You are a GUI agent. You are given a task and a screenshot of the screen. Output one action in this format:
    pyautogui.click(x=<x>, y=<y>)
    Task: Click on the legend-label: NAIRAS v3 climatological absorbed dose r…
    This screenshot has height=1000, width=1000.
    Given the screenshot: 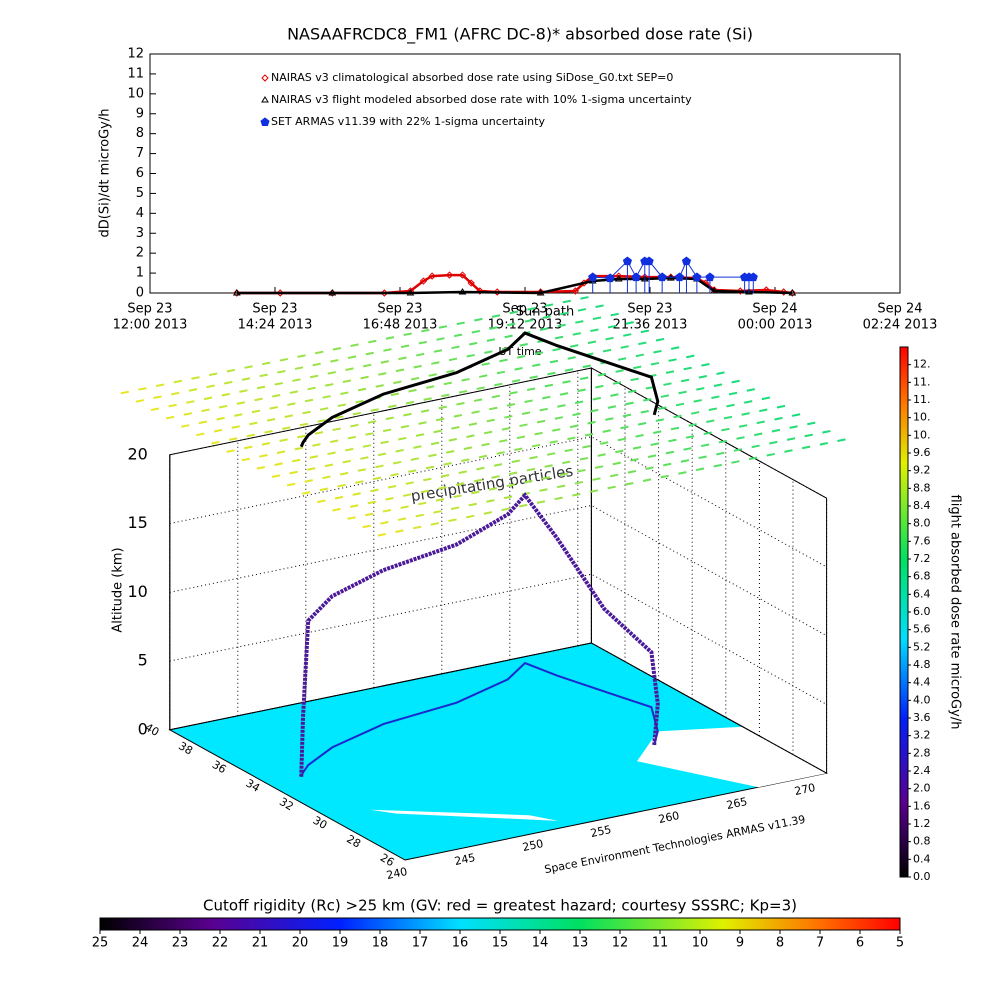 What is the action you would take?
    pyautogui.click(x=472, y=77)
    